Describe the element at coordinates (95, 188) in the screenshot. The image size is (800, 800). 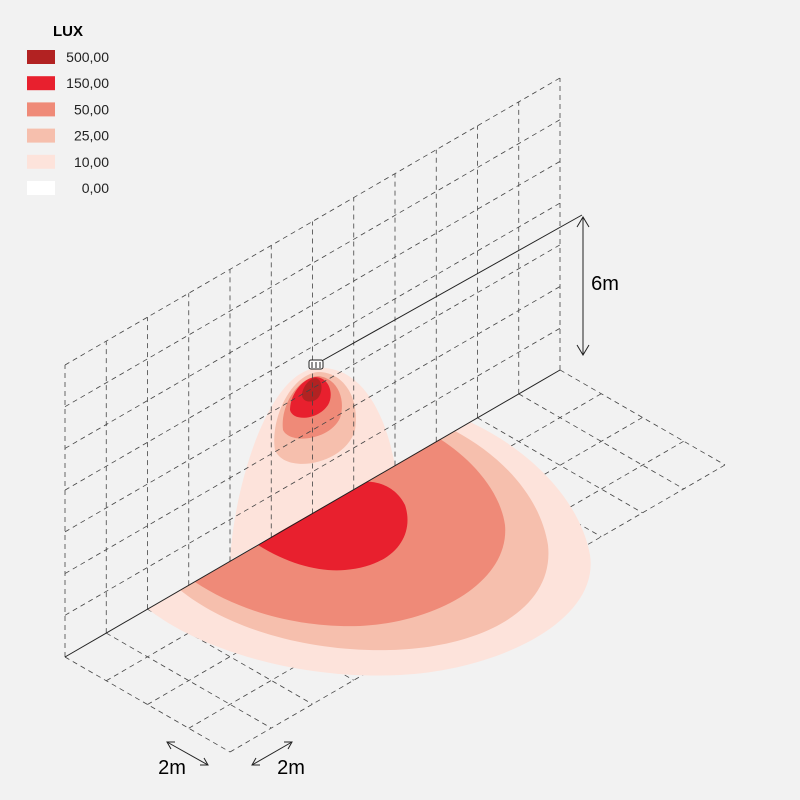
I see `legend-label: 0,00` at that location.